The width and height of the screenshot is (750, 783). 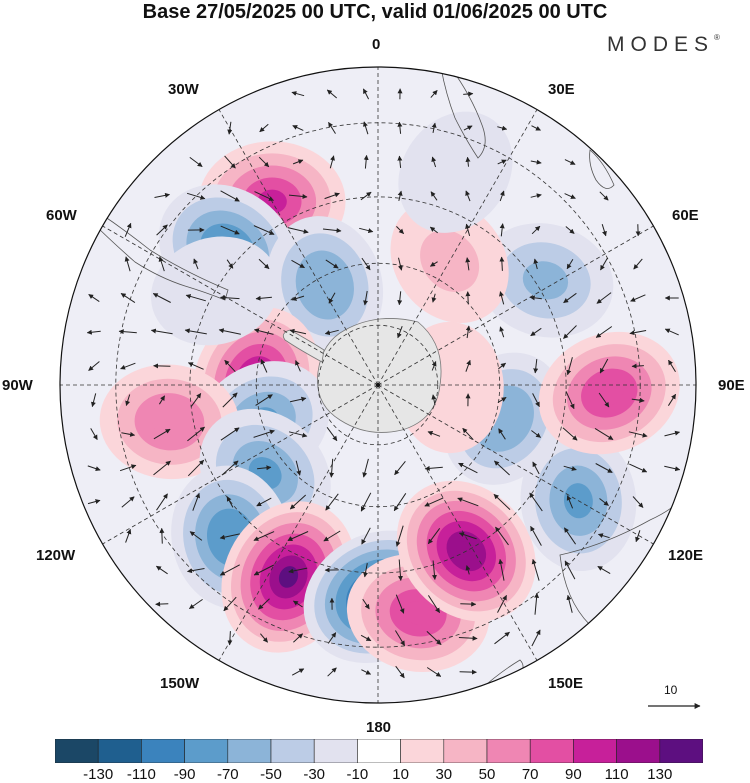 I want to click on colorbar-tick-label: -30, so click(x=314, y=774).